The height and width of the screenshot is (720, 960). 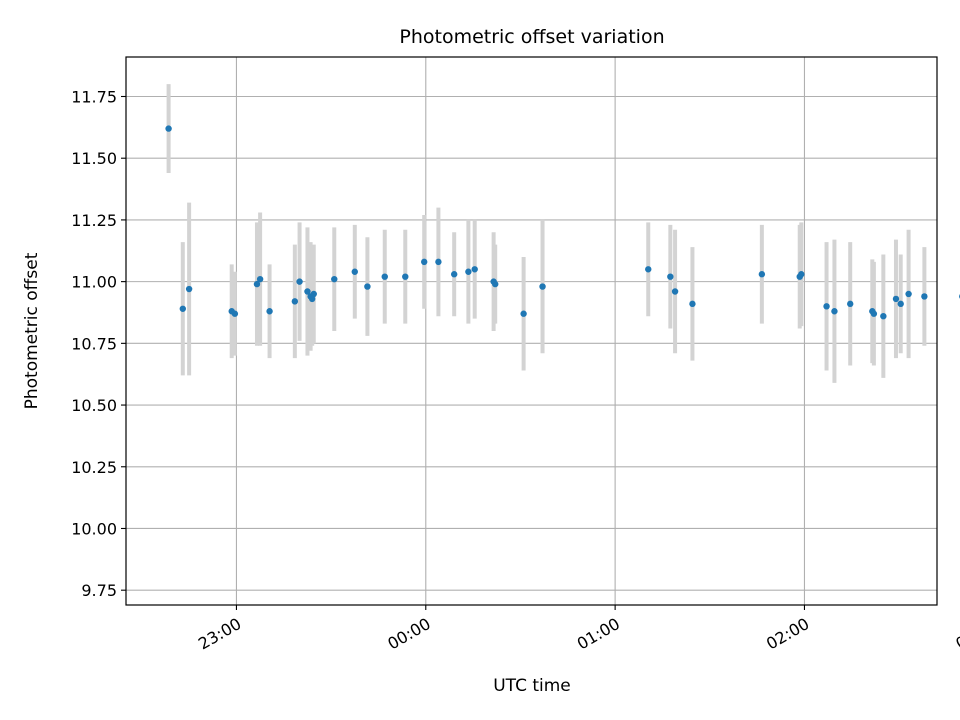 What do you see at coordinates (531, 37) in the screenshot?
I see `chart-title: Photometric offset variation` at bounding box center [531, 37].